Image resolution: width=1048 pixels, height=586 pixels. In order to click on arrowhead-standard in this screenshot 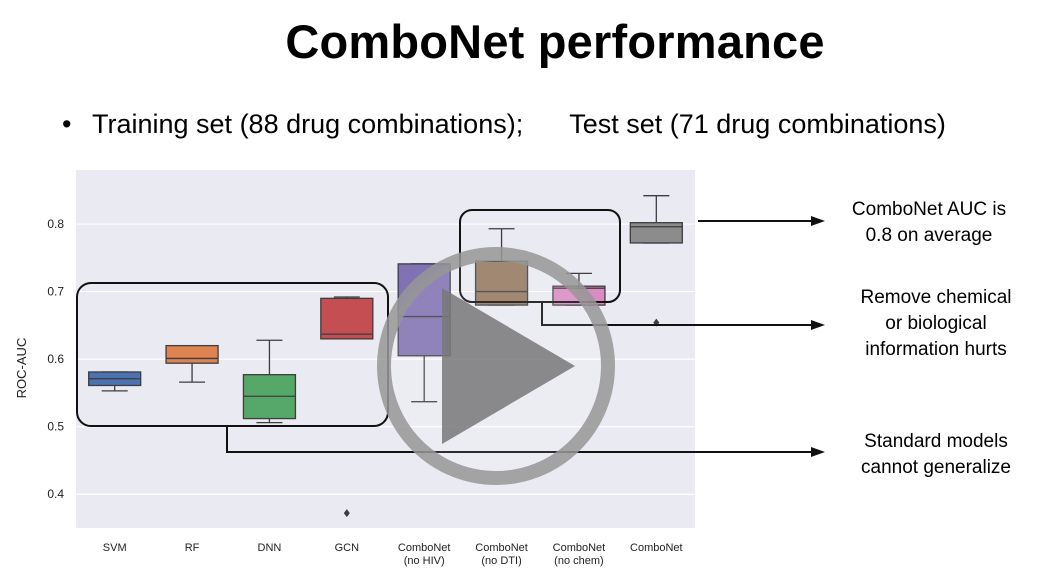, I will do `click(818, 452)`.